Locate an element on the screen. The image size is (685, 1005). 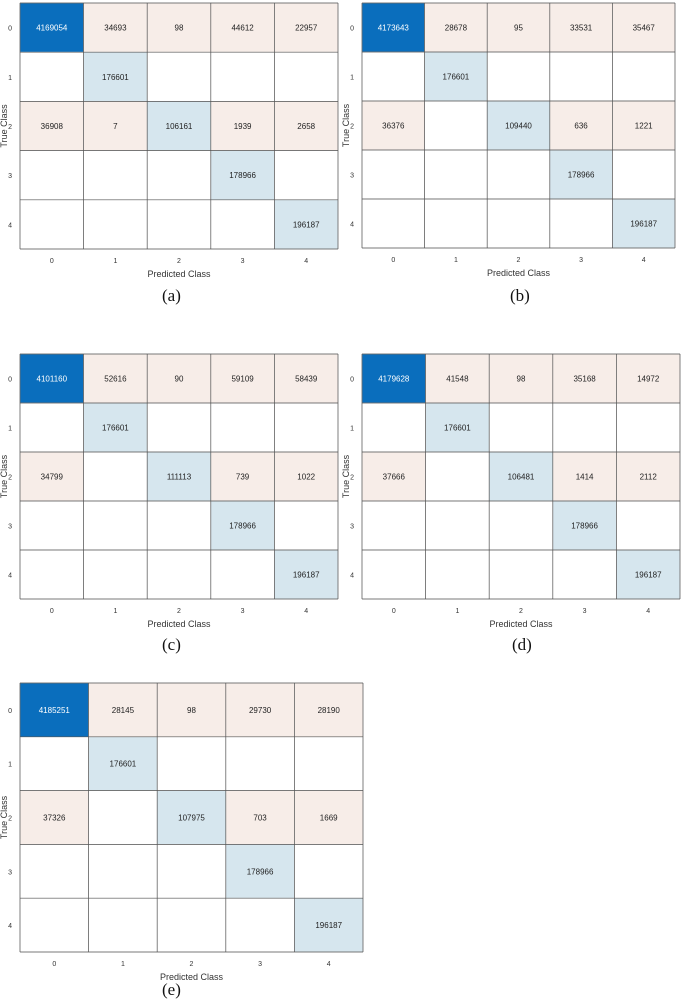
cell-value-0-1: 28678 is located at coordinates (456, 28).